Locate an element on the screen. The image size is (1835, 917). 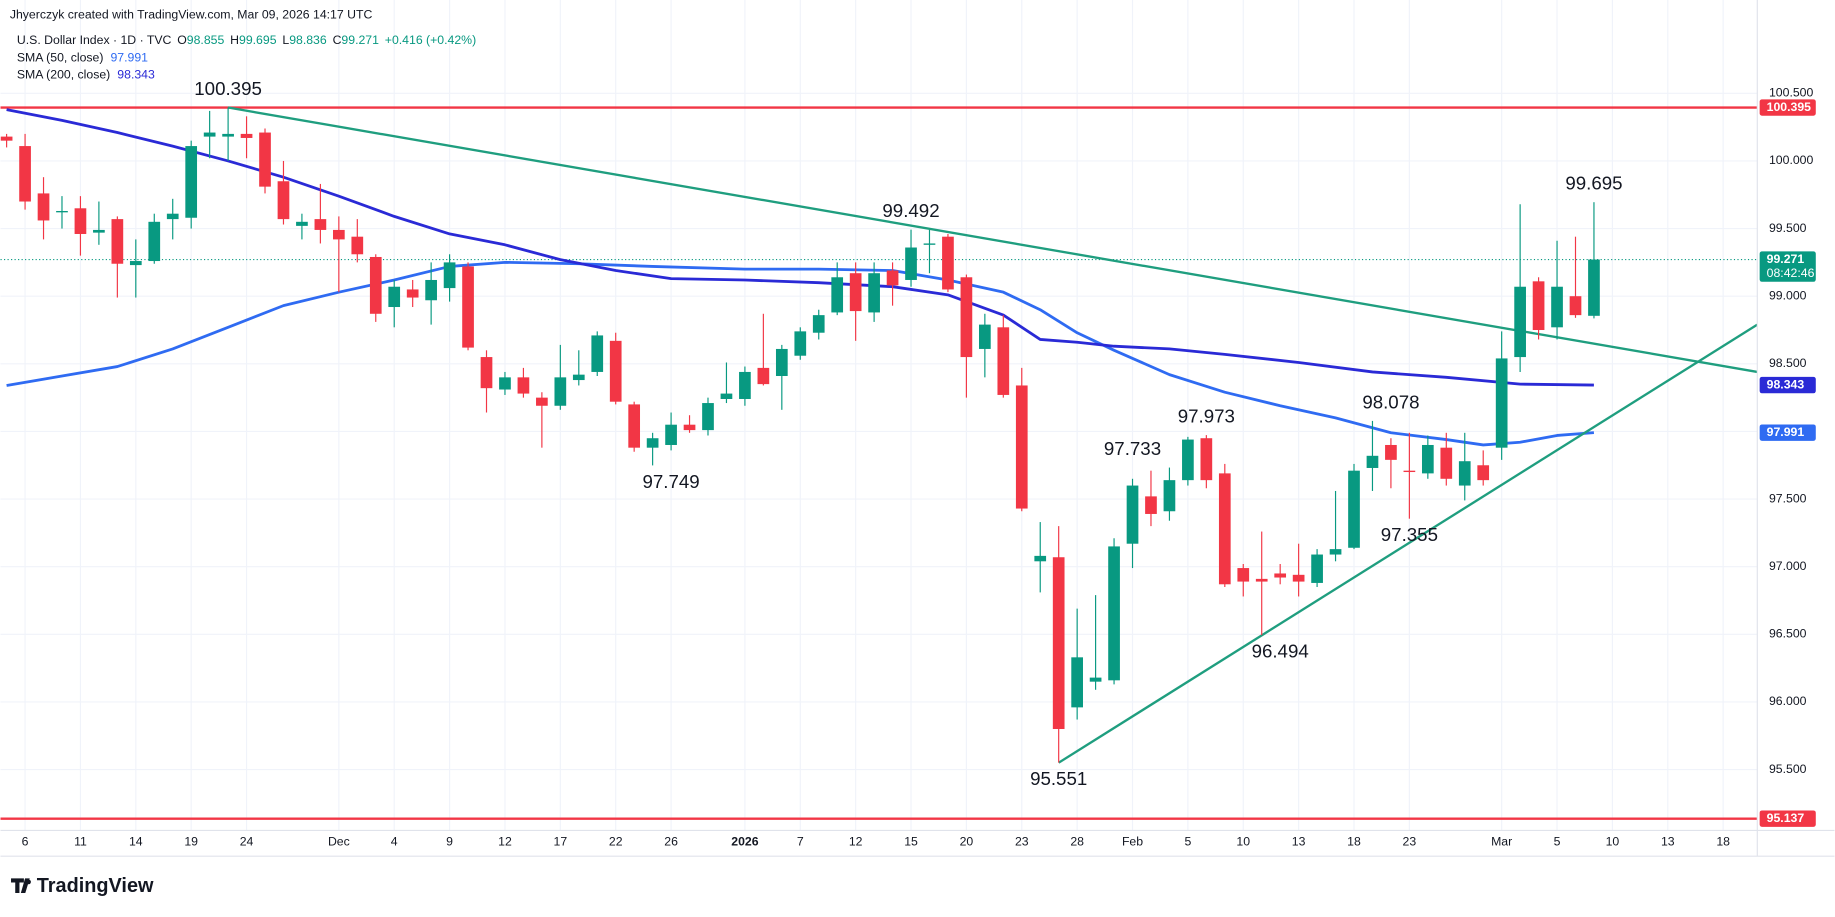
price-box-label: 100.395 is located at coordinates (1789, 107).